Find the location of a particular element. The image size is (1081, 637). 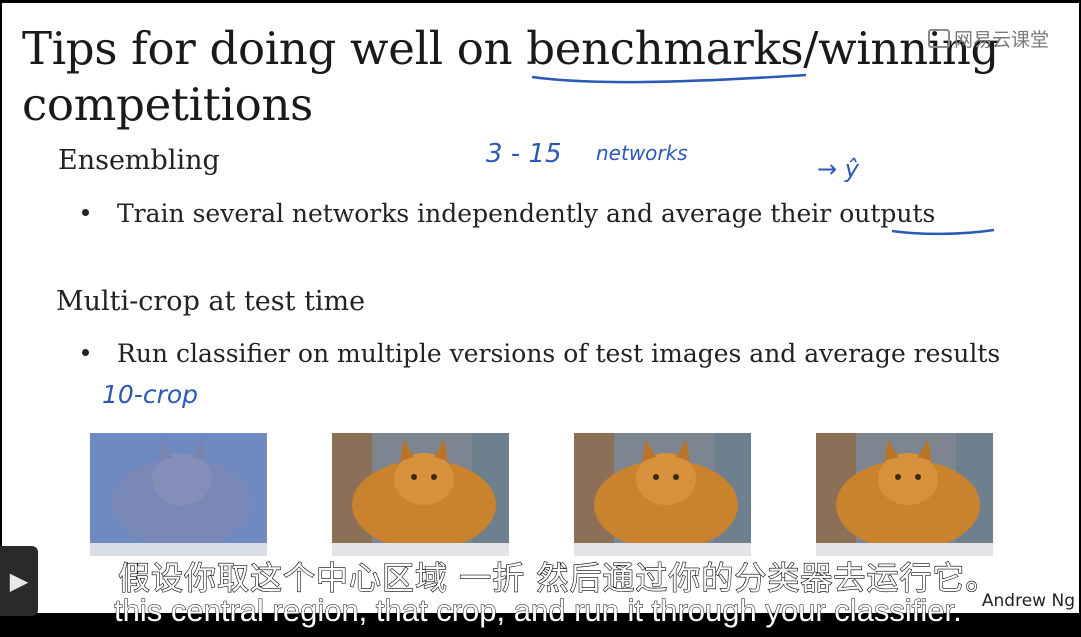

play-icon: ▶ is located at coordinates (19, 581).